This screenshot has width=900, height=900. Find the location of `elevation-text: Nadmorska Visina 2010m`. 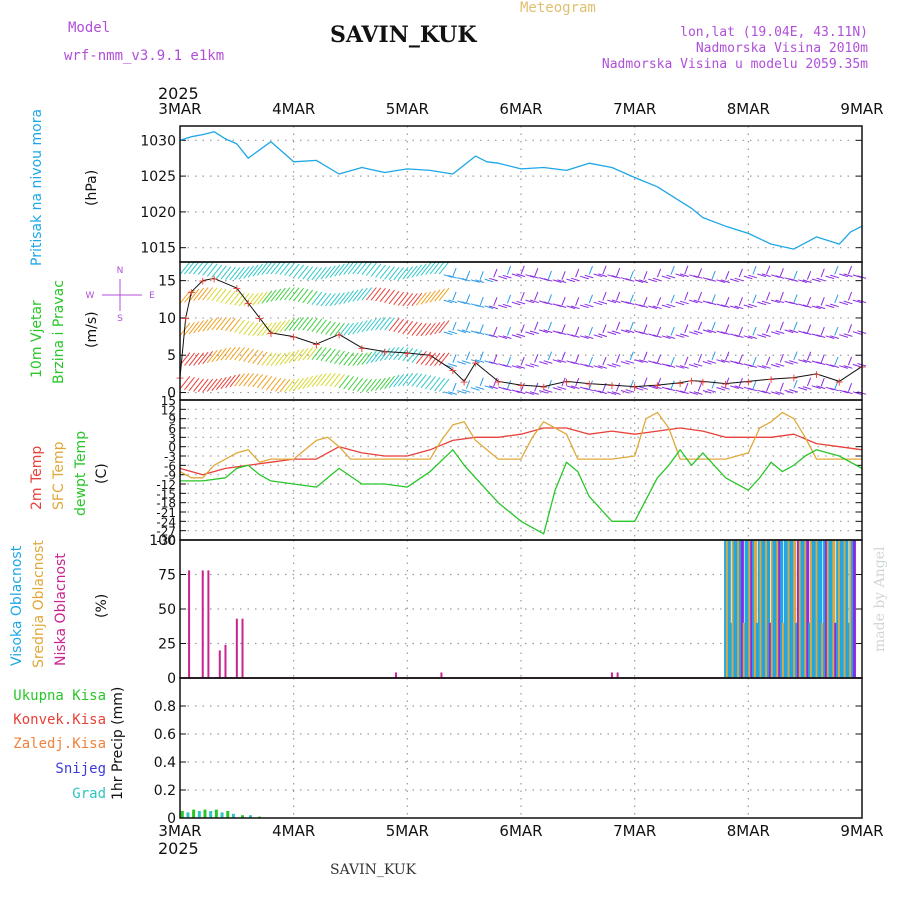

elevation-text: Nadmorska Visina 2010m is located at coordinates (781, 48).